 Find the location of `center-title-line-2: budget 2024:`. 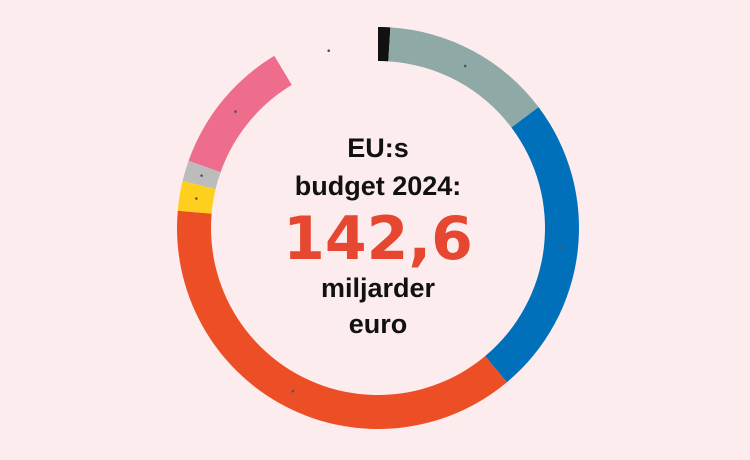

center-title-line-2: budget 2024: is located at coordinates (378, 186).